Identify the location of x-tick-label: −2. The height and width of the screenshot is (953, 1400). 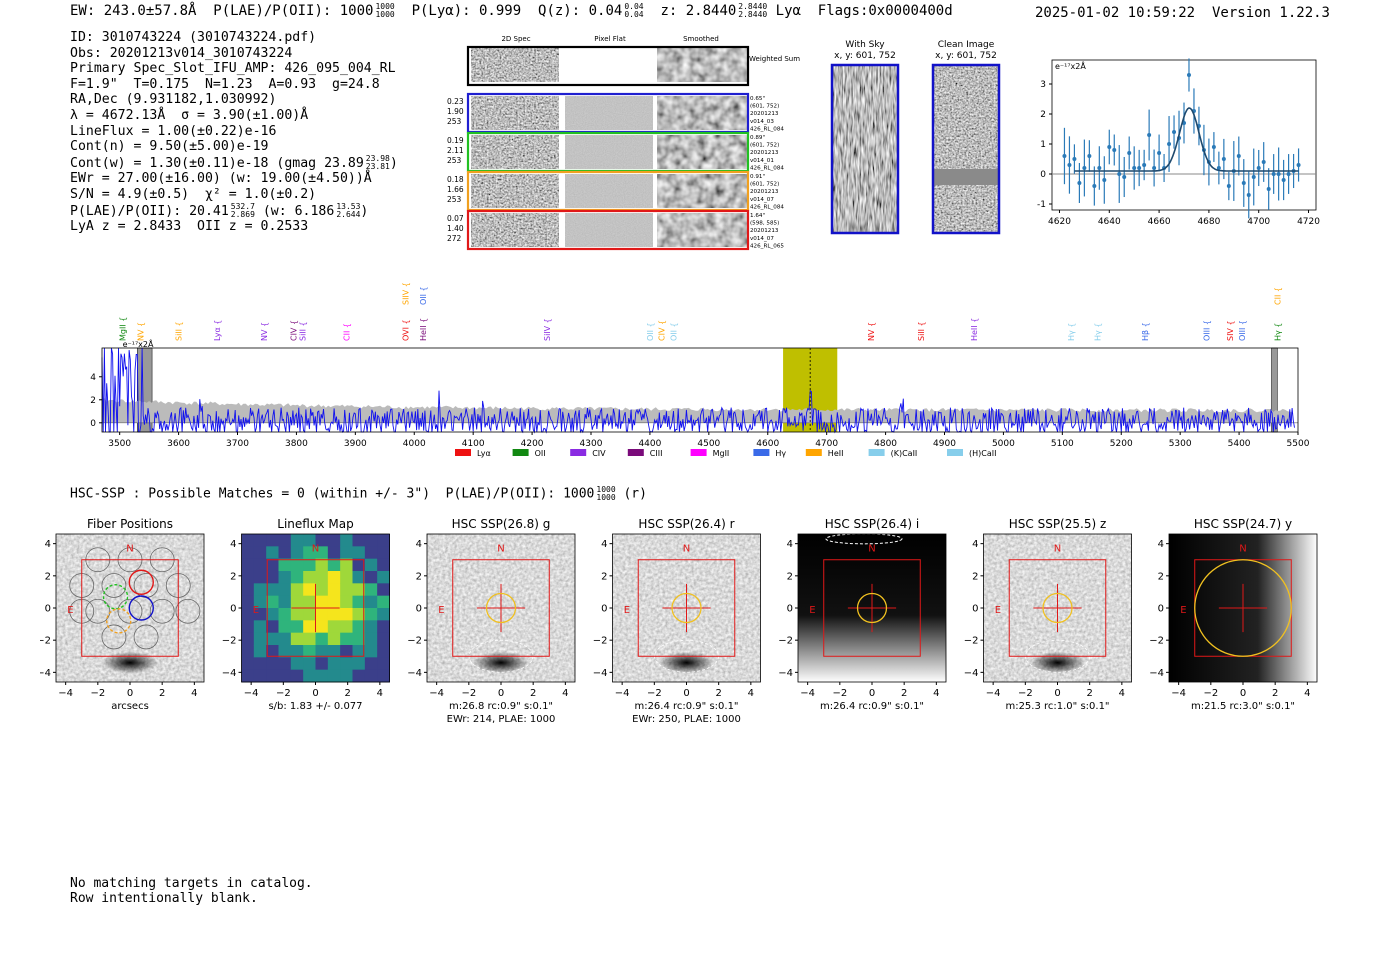
(97, 693).